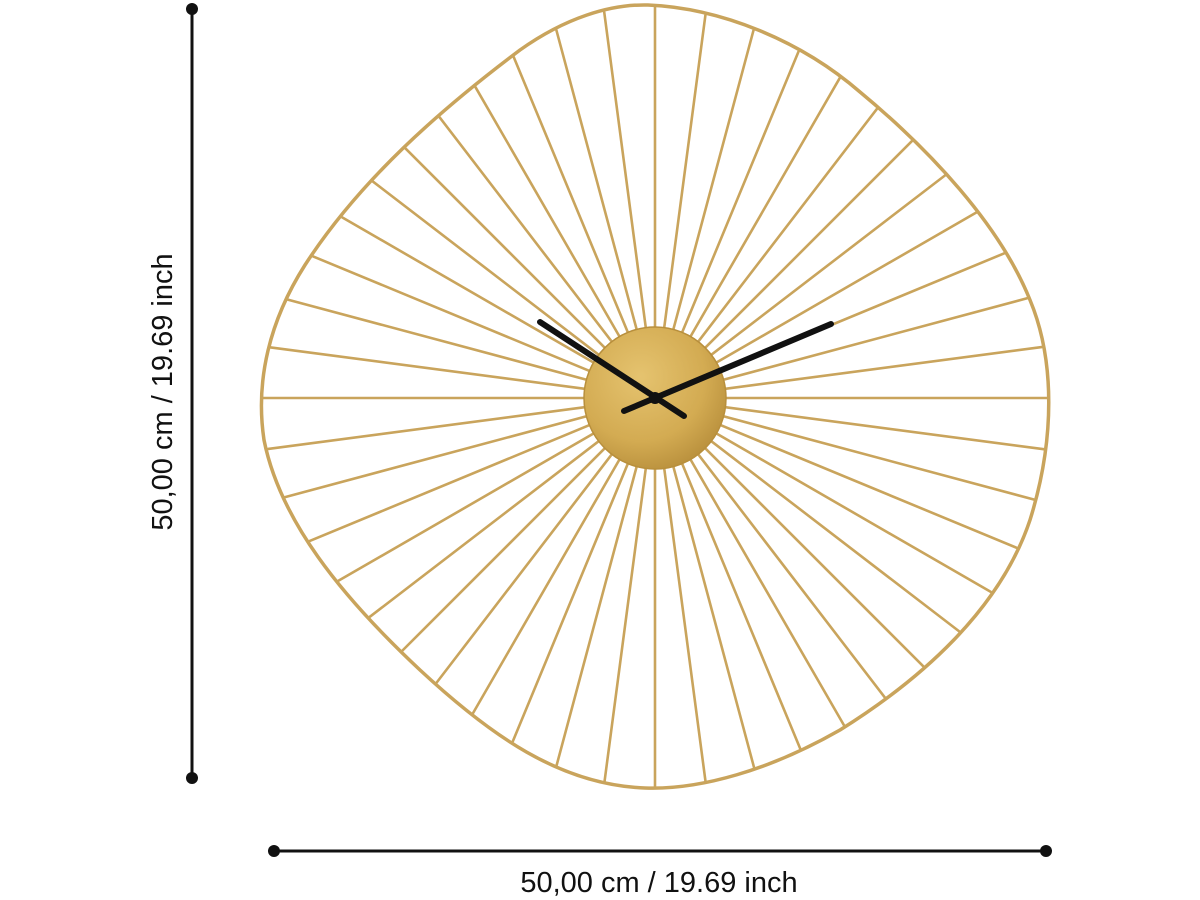 This screenshot has width=1200, height=900. I want to click on height-dimension-label: 50,00 cm / 19.69 inch, so click(163, 392).